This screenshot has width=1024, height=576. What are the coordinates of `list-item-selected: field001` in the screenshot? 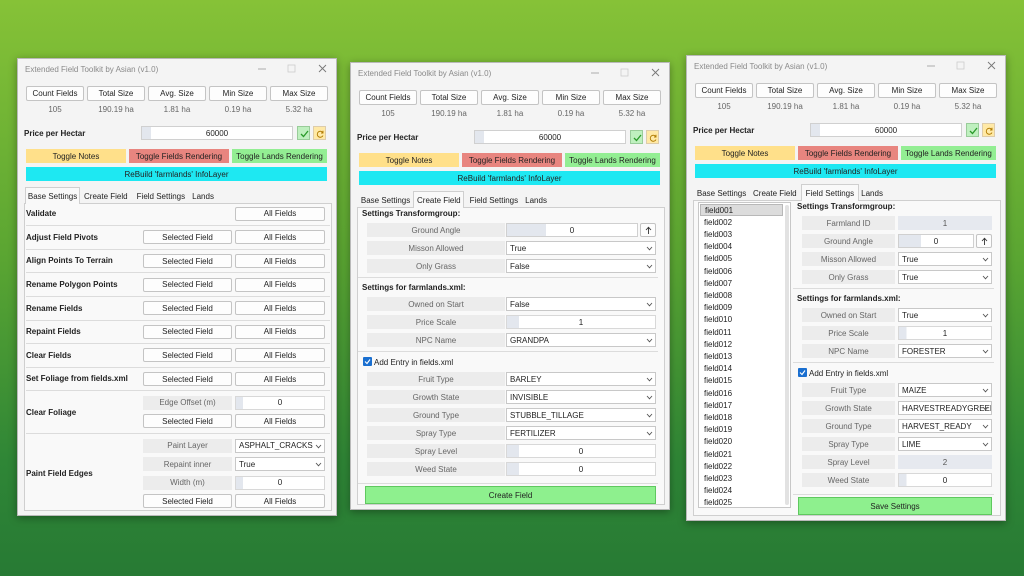 It's located at (741, 210).